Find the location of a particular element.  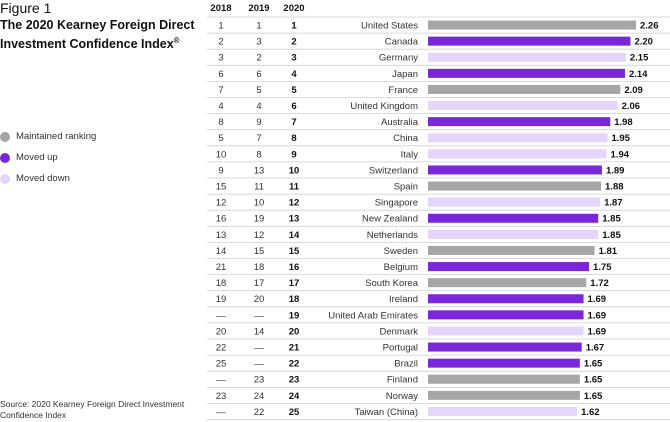

legend-dot-moved-down-icon is located at coordinates (5, 178).